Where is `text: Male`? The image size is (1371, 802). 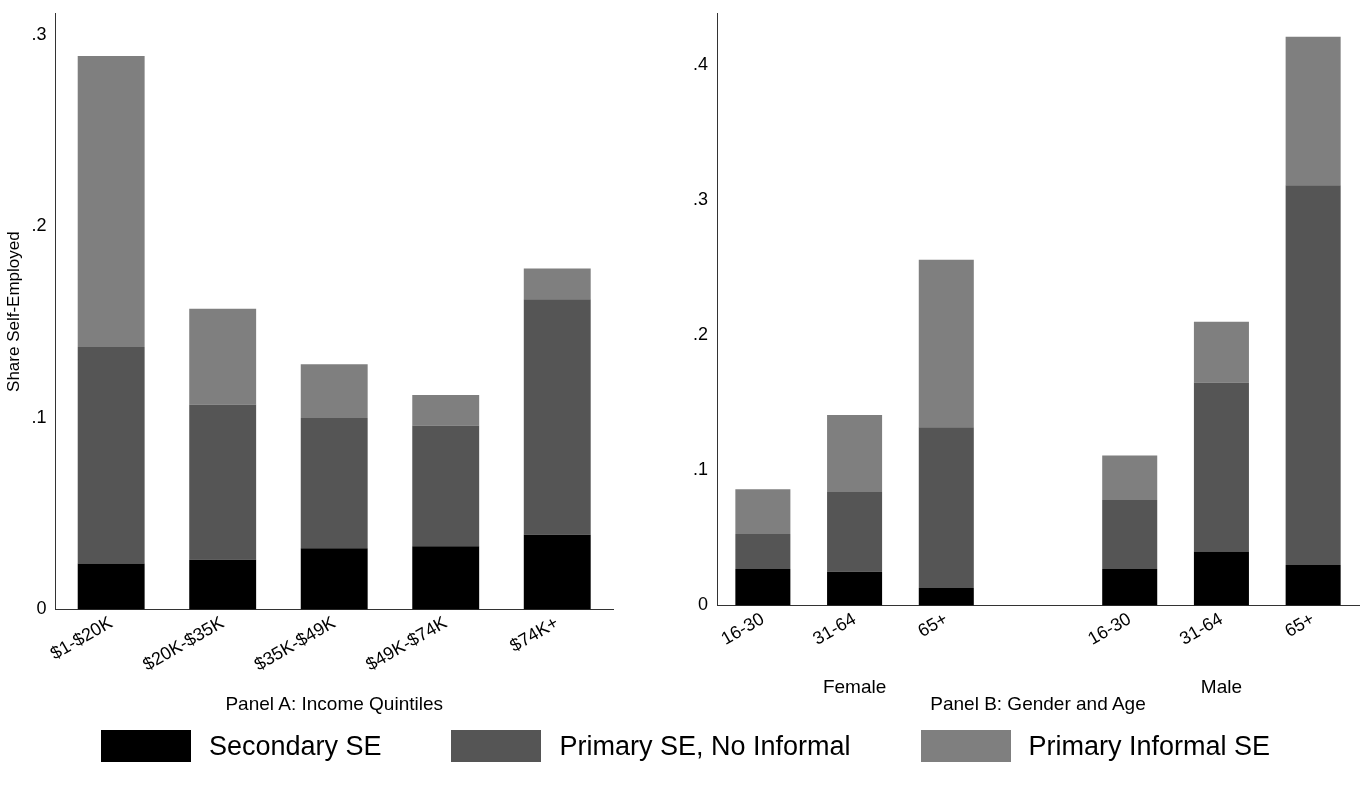
text: Male is located at coordinates (1221, 686).